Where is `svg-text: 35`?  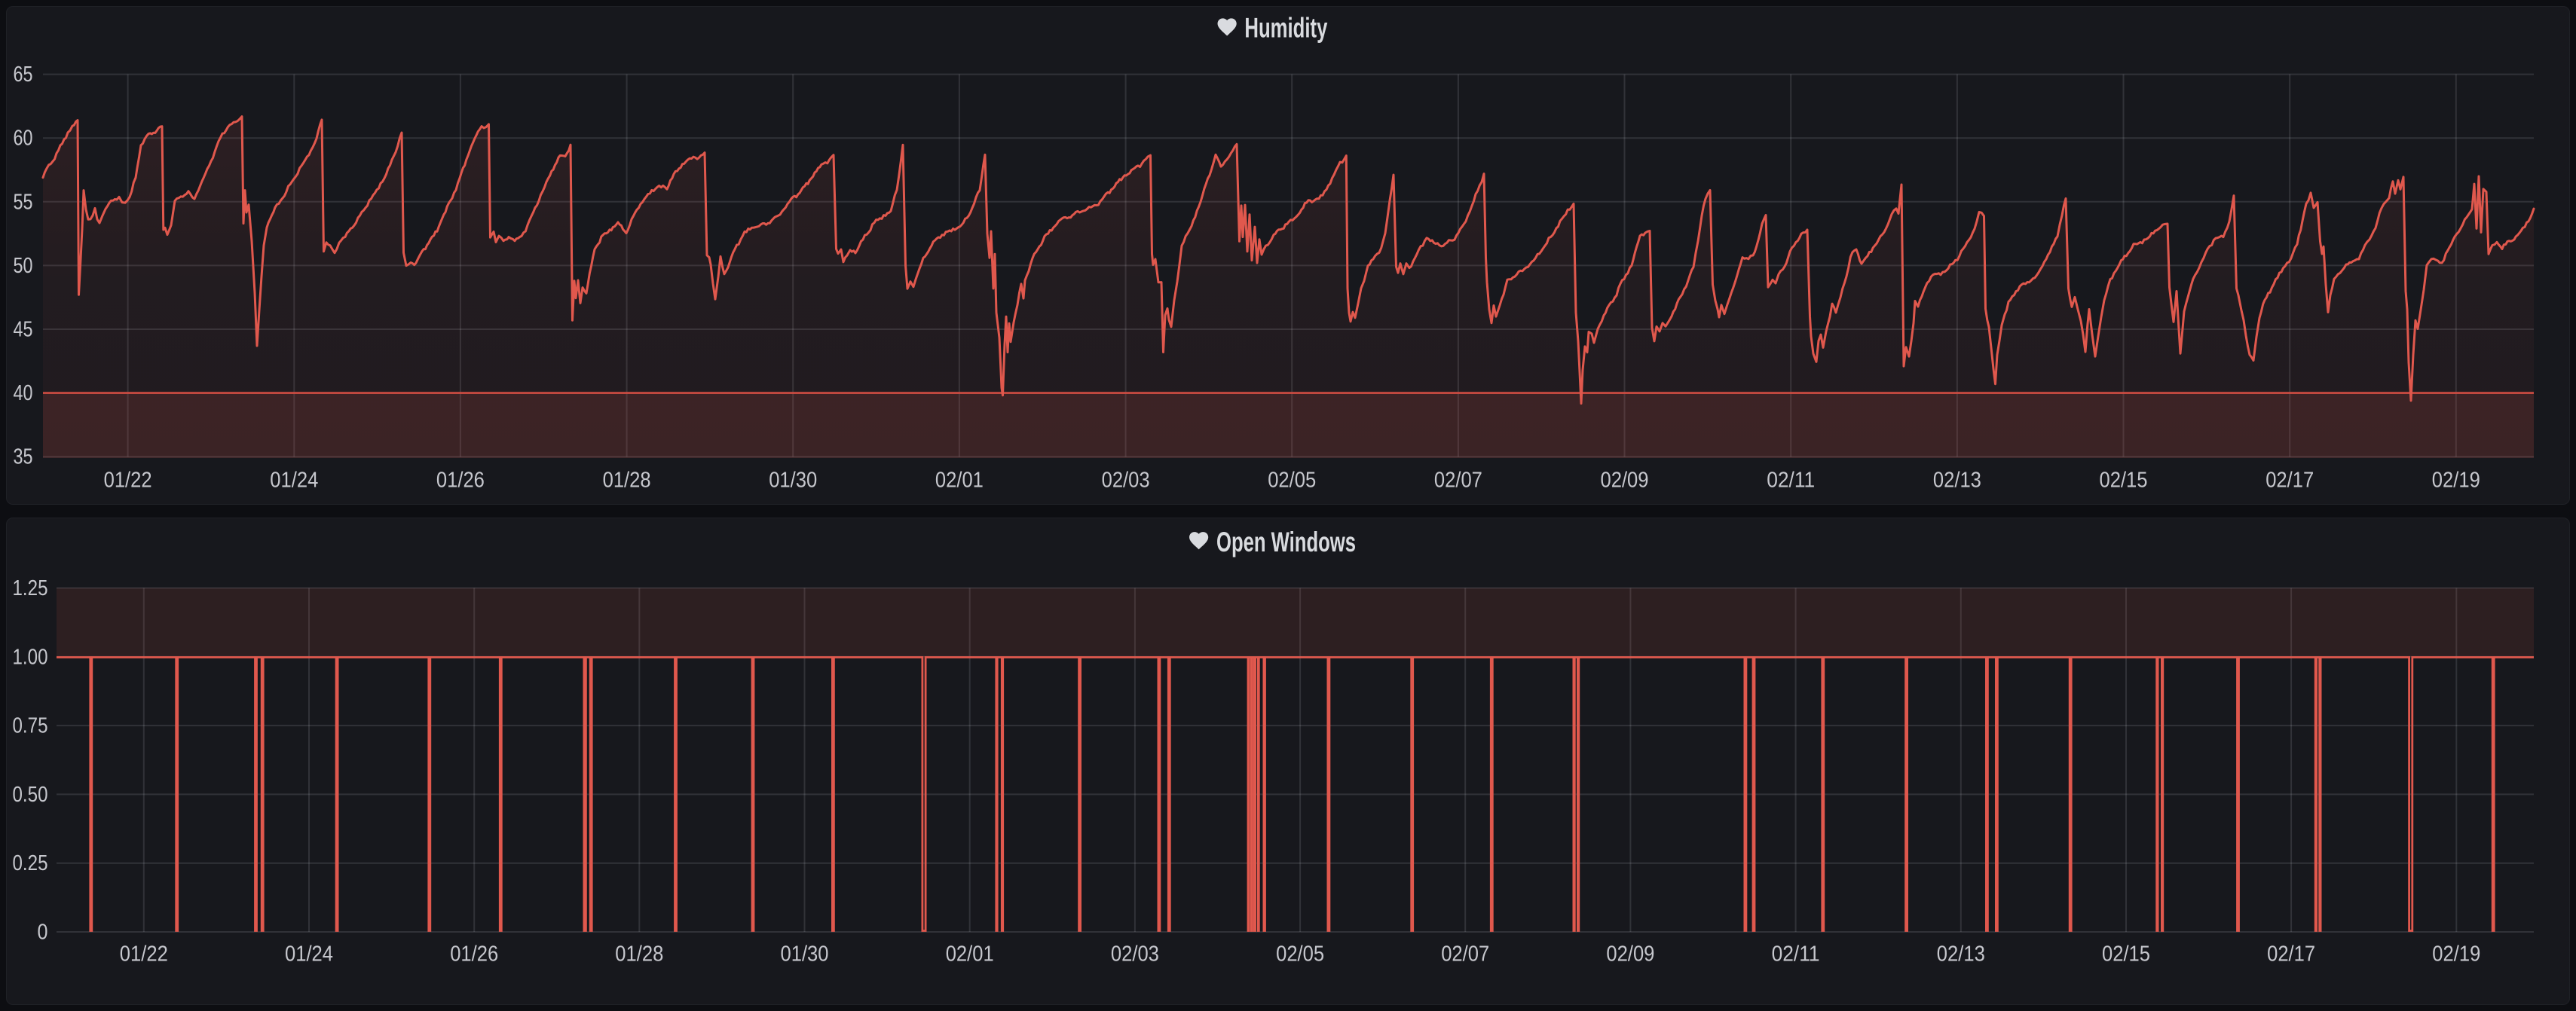
svg-text: 35 is located at coordinates (23, 457).